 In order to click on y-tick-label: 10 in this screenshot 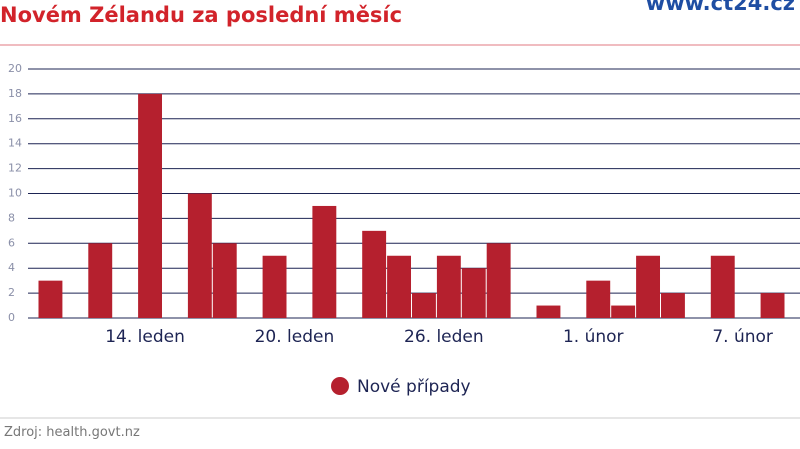, I will do `click(15, 193)`.